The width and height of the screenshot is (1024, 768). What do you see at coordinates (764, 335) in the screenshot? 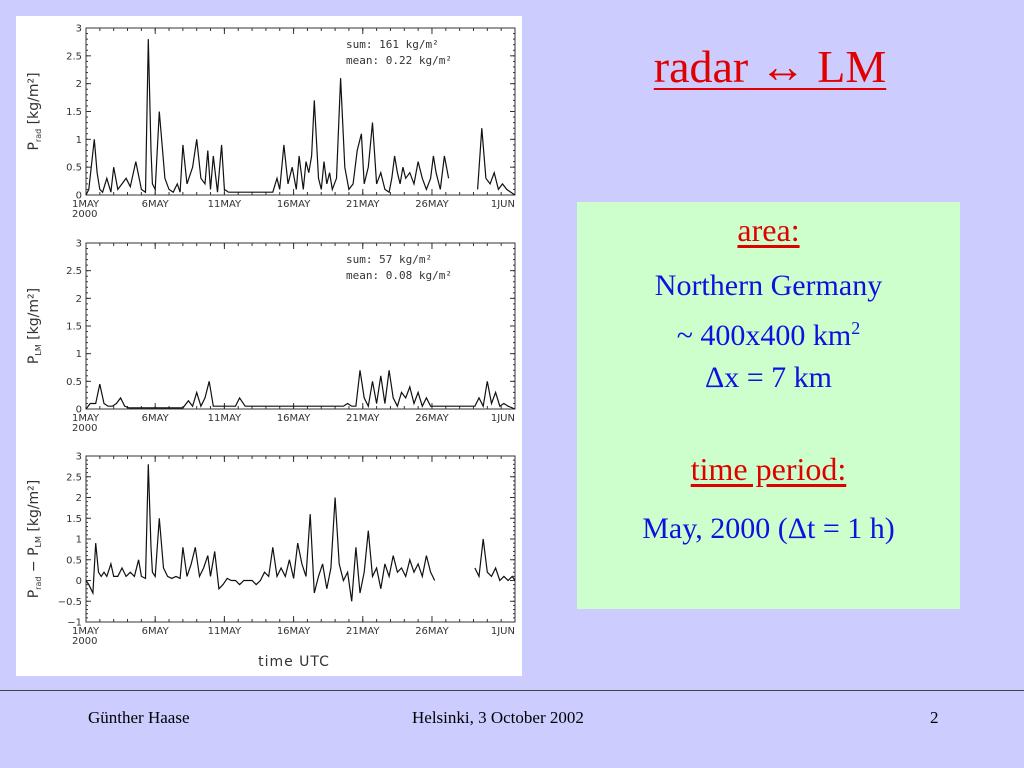
I see `area-line-2-text: ~ 400x400 km` at bounding box center [764, 335].